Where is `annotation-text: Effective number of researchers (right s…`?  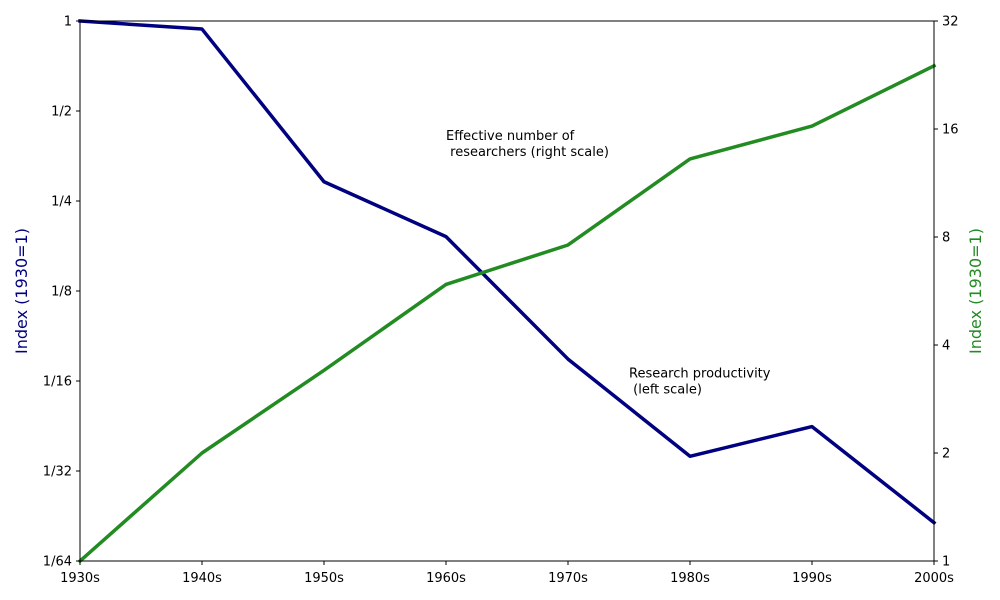
annotation-text: Effective number of researchers (right s… is located at coordinates (527, 144).